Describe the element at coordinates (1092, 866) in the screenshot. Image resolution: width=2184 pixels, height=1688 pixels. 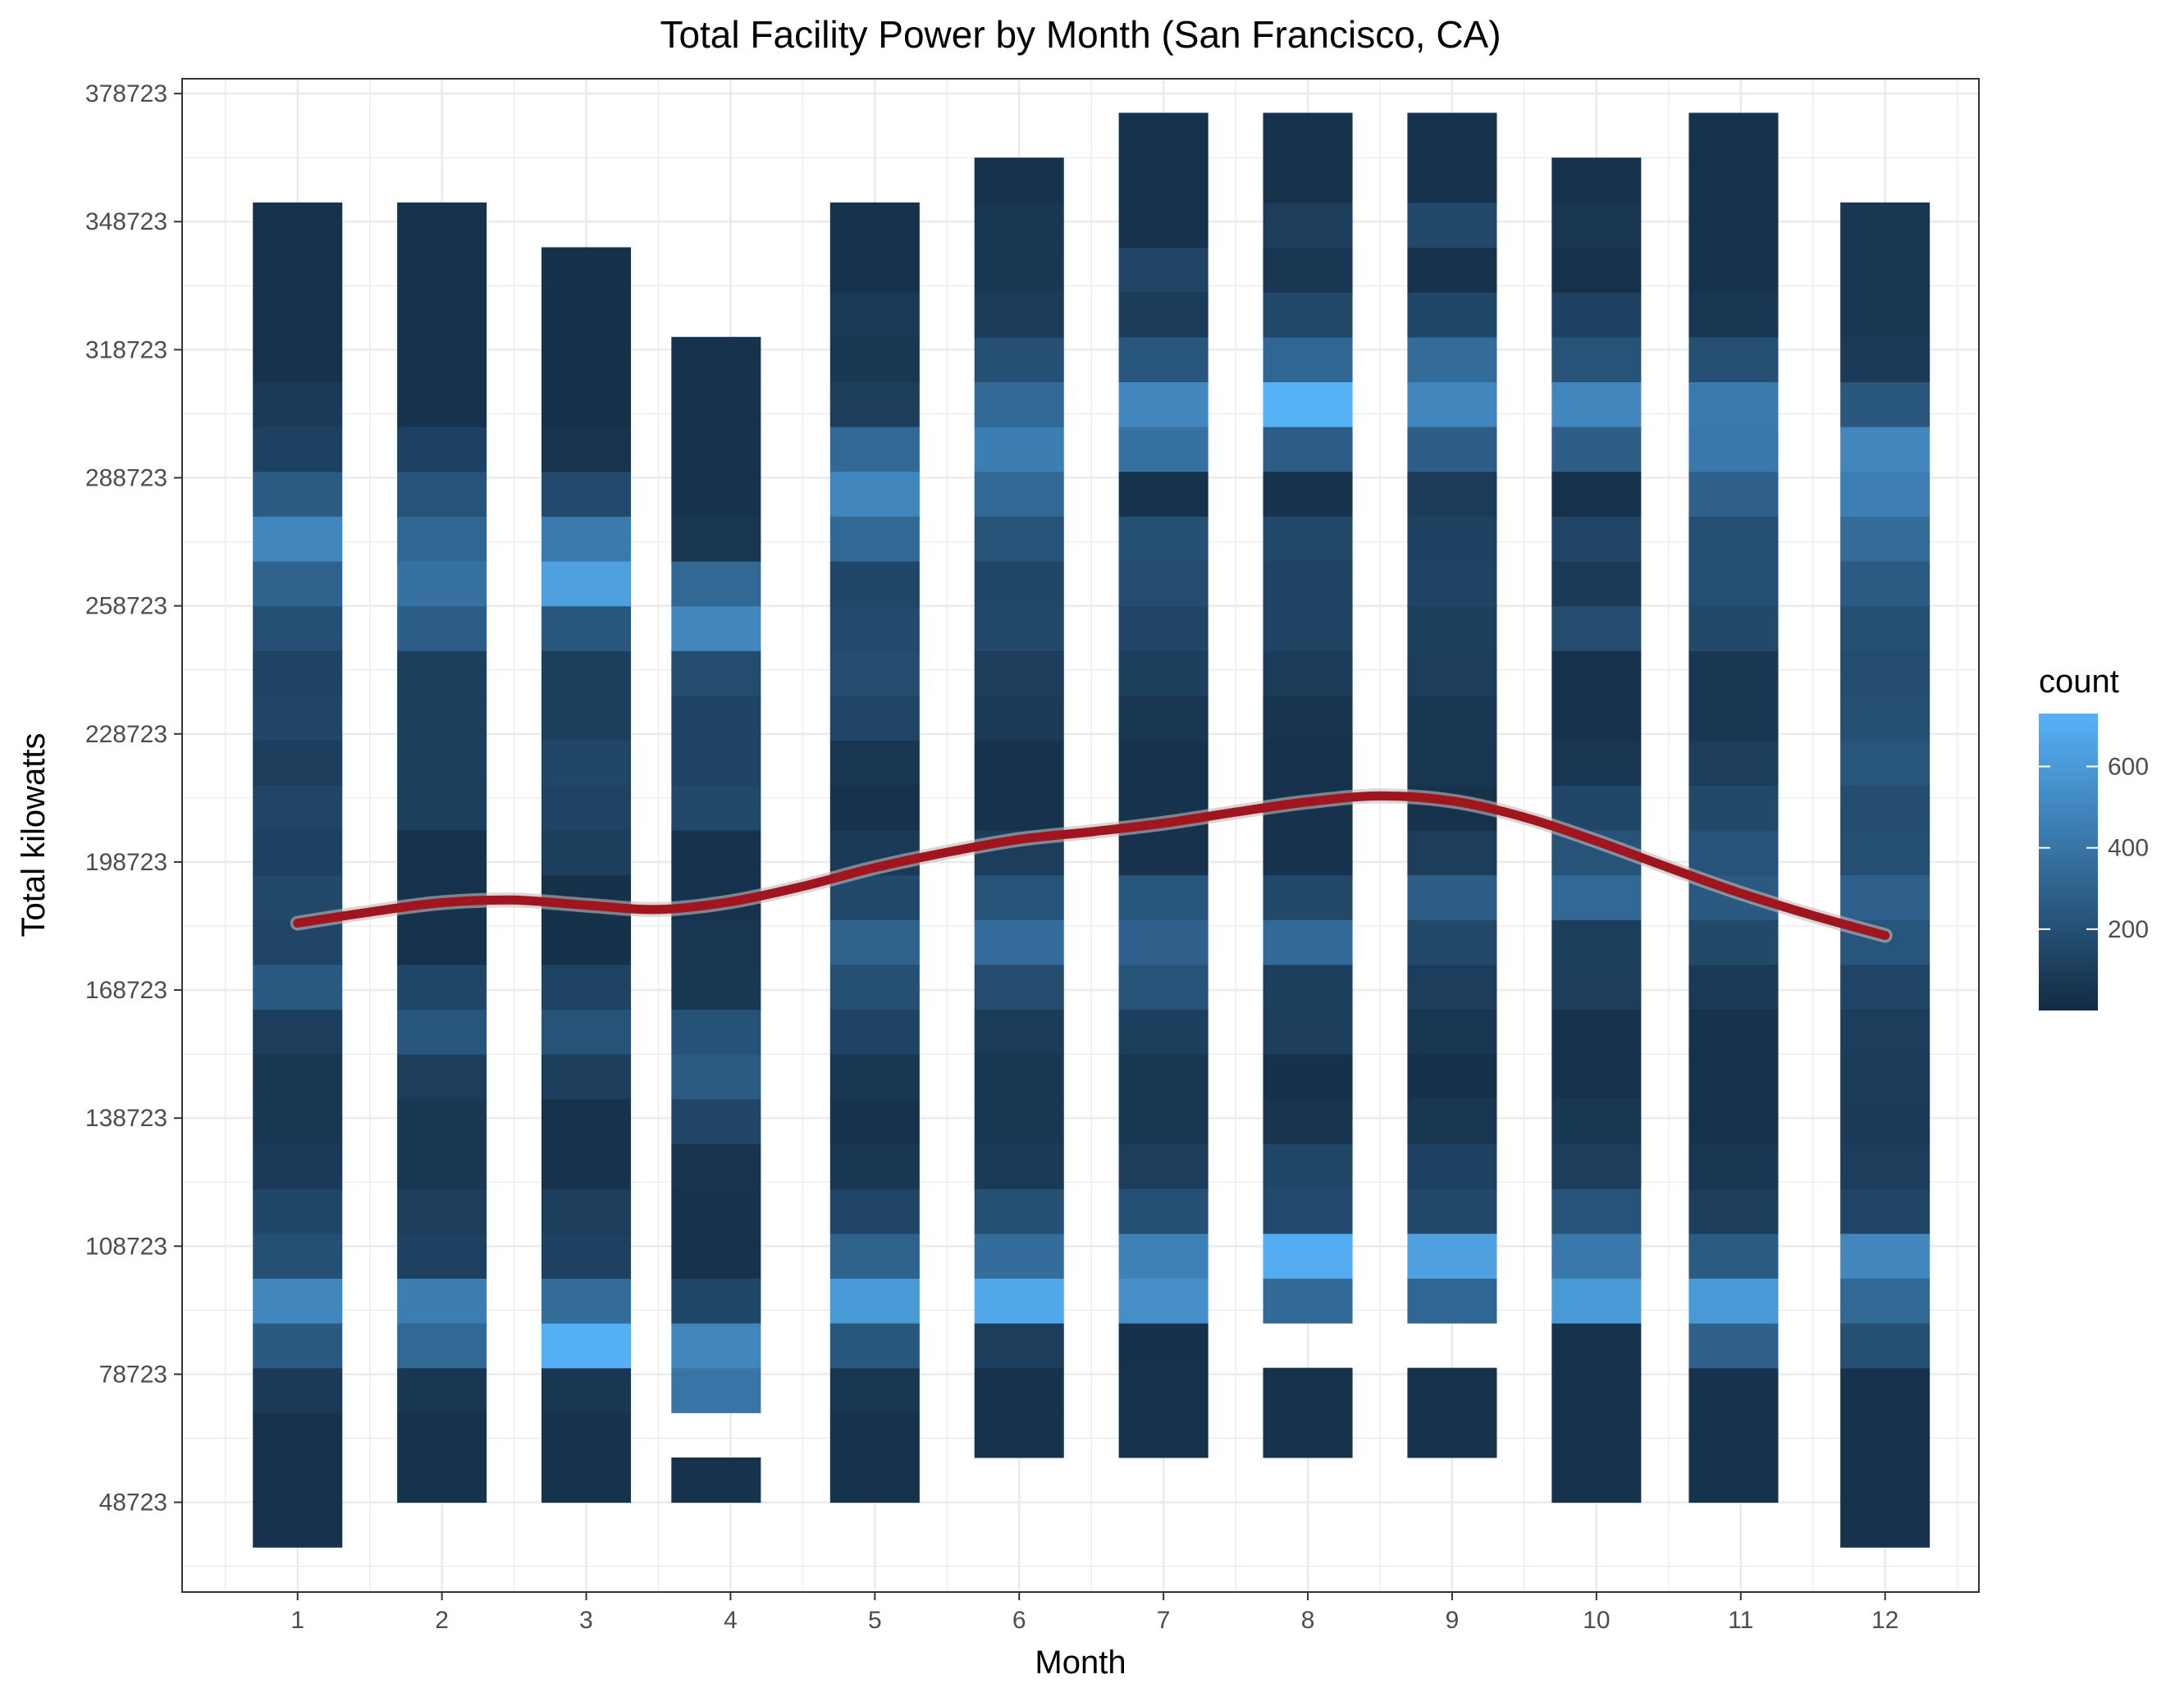
I see `smooth-trend-line` at that location.